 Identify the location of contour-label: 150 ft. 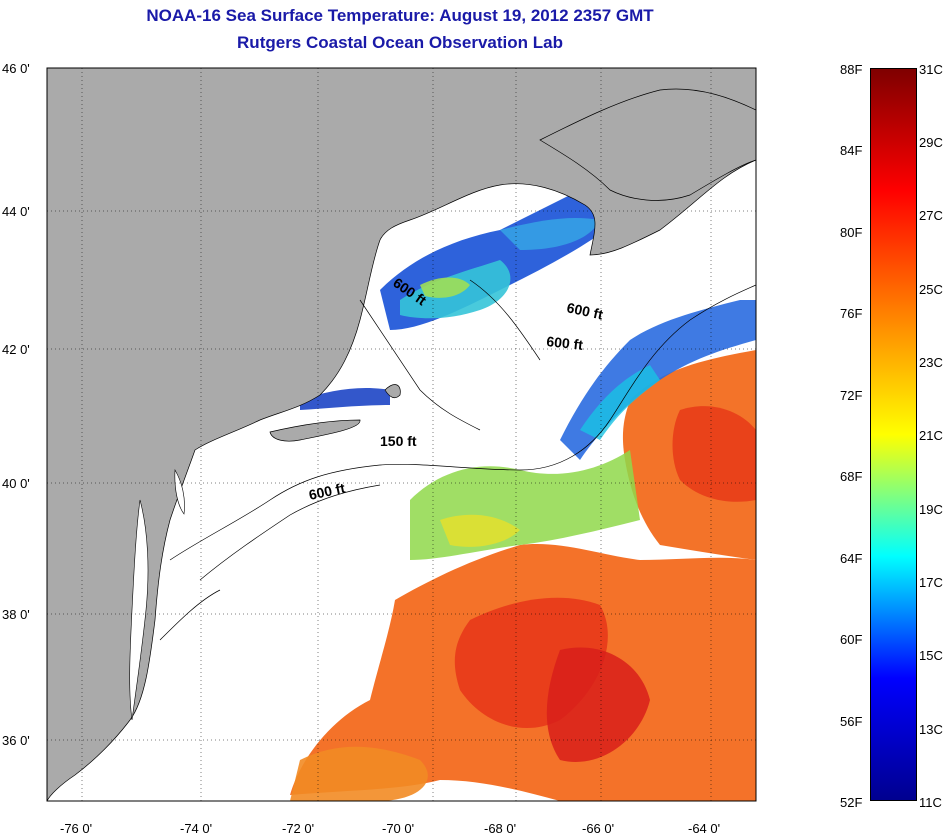
(398, 441).